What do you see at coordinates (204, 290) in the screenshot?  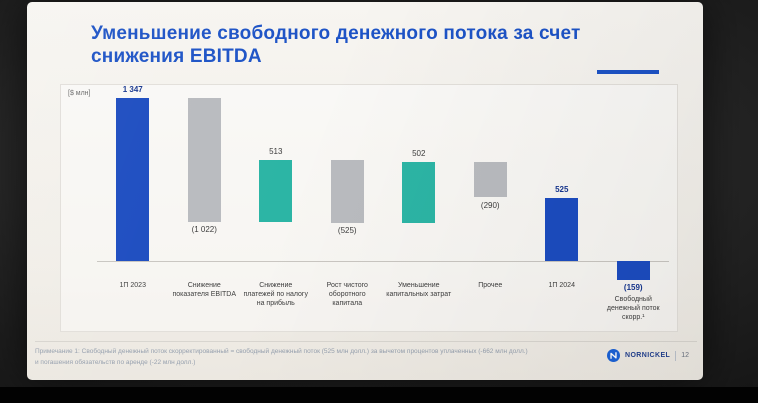 I see `category-label: Снижение показателя EBITDA` at bounding box center [204, 290].